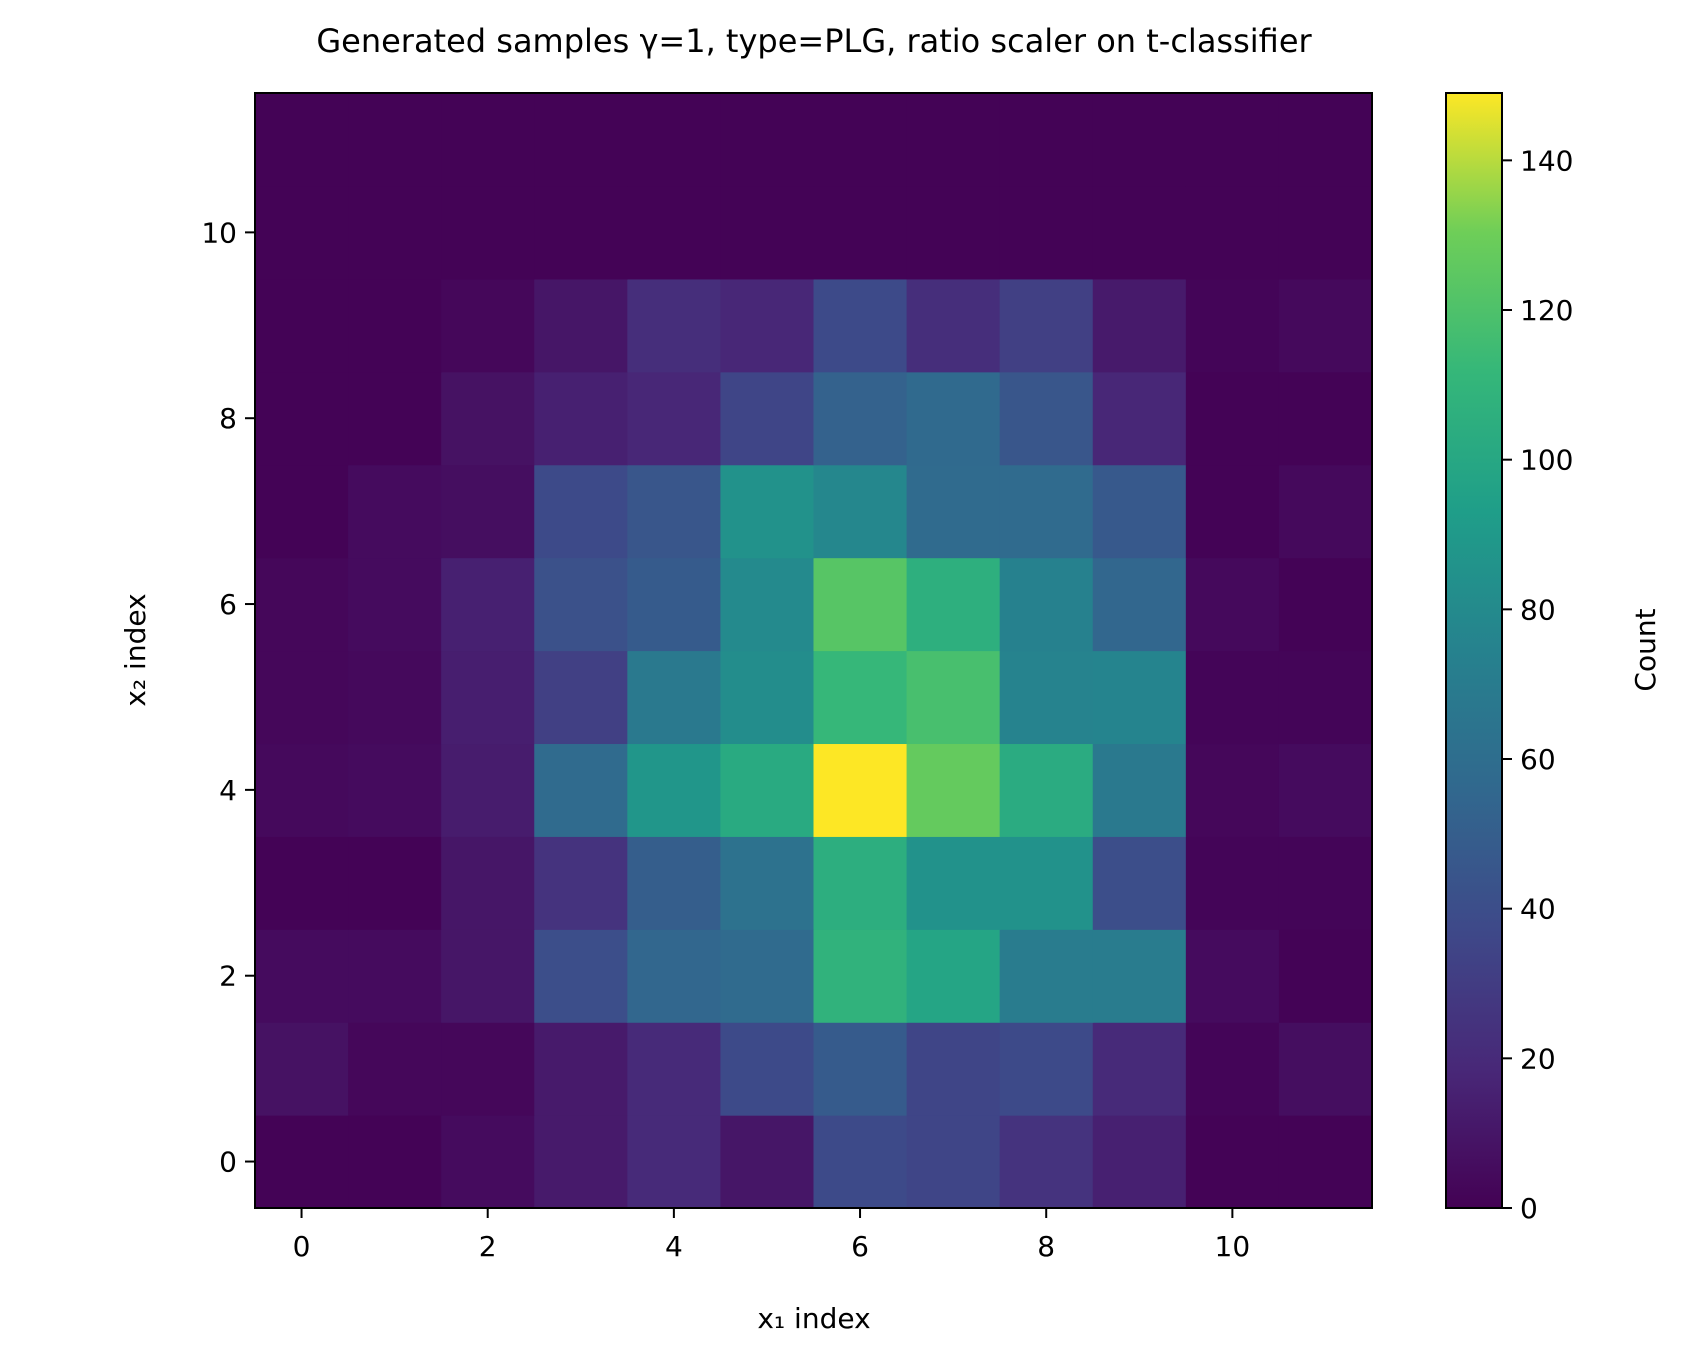 The width and height of the screenshot is (1689, 1361). What do you see at coordinates (228, 418) in the screenshot?
I see `y-tick-label: 8` at bounding box center [228, 418].